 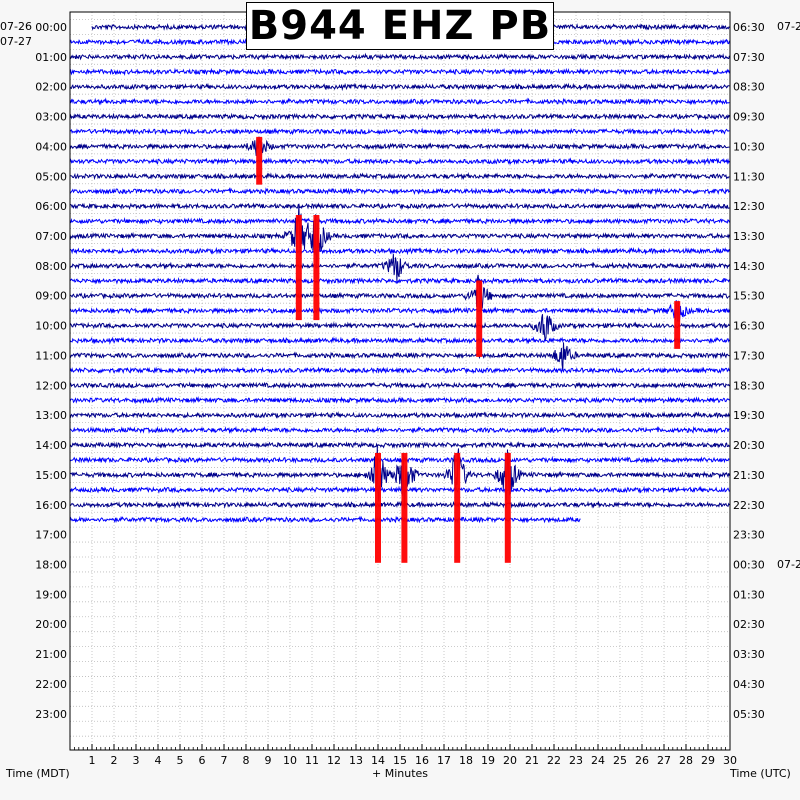 I want to click on x-tick-label: 28, so click(x=686, y=760).